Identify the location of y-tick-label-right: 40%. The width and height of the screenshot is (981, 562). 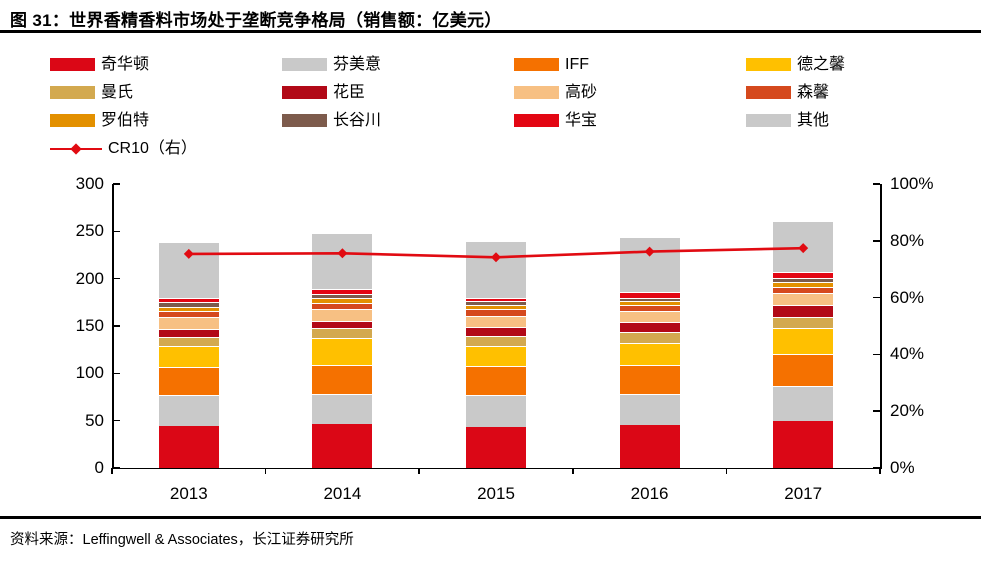
(907, 354).